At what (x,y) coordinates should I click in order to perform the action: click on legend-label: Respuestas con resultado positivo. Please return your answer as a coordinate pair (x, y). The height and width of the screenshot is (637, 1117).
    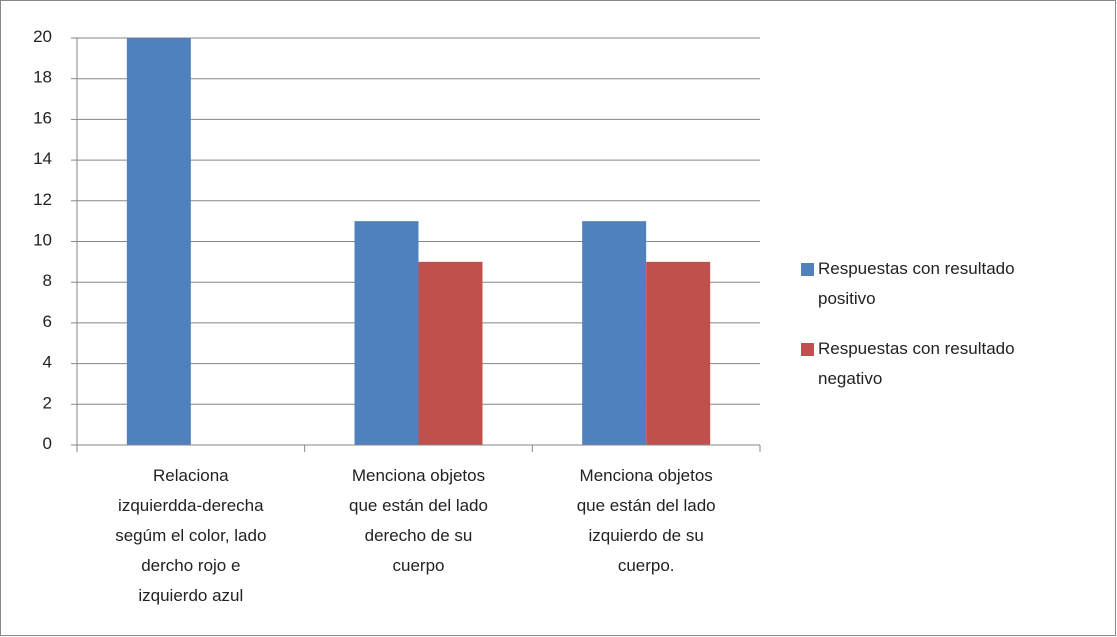
    Looking at the image, I should click on (916, 283).